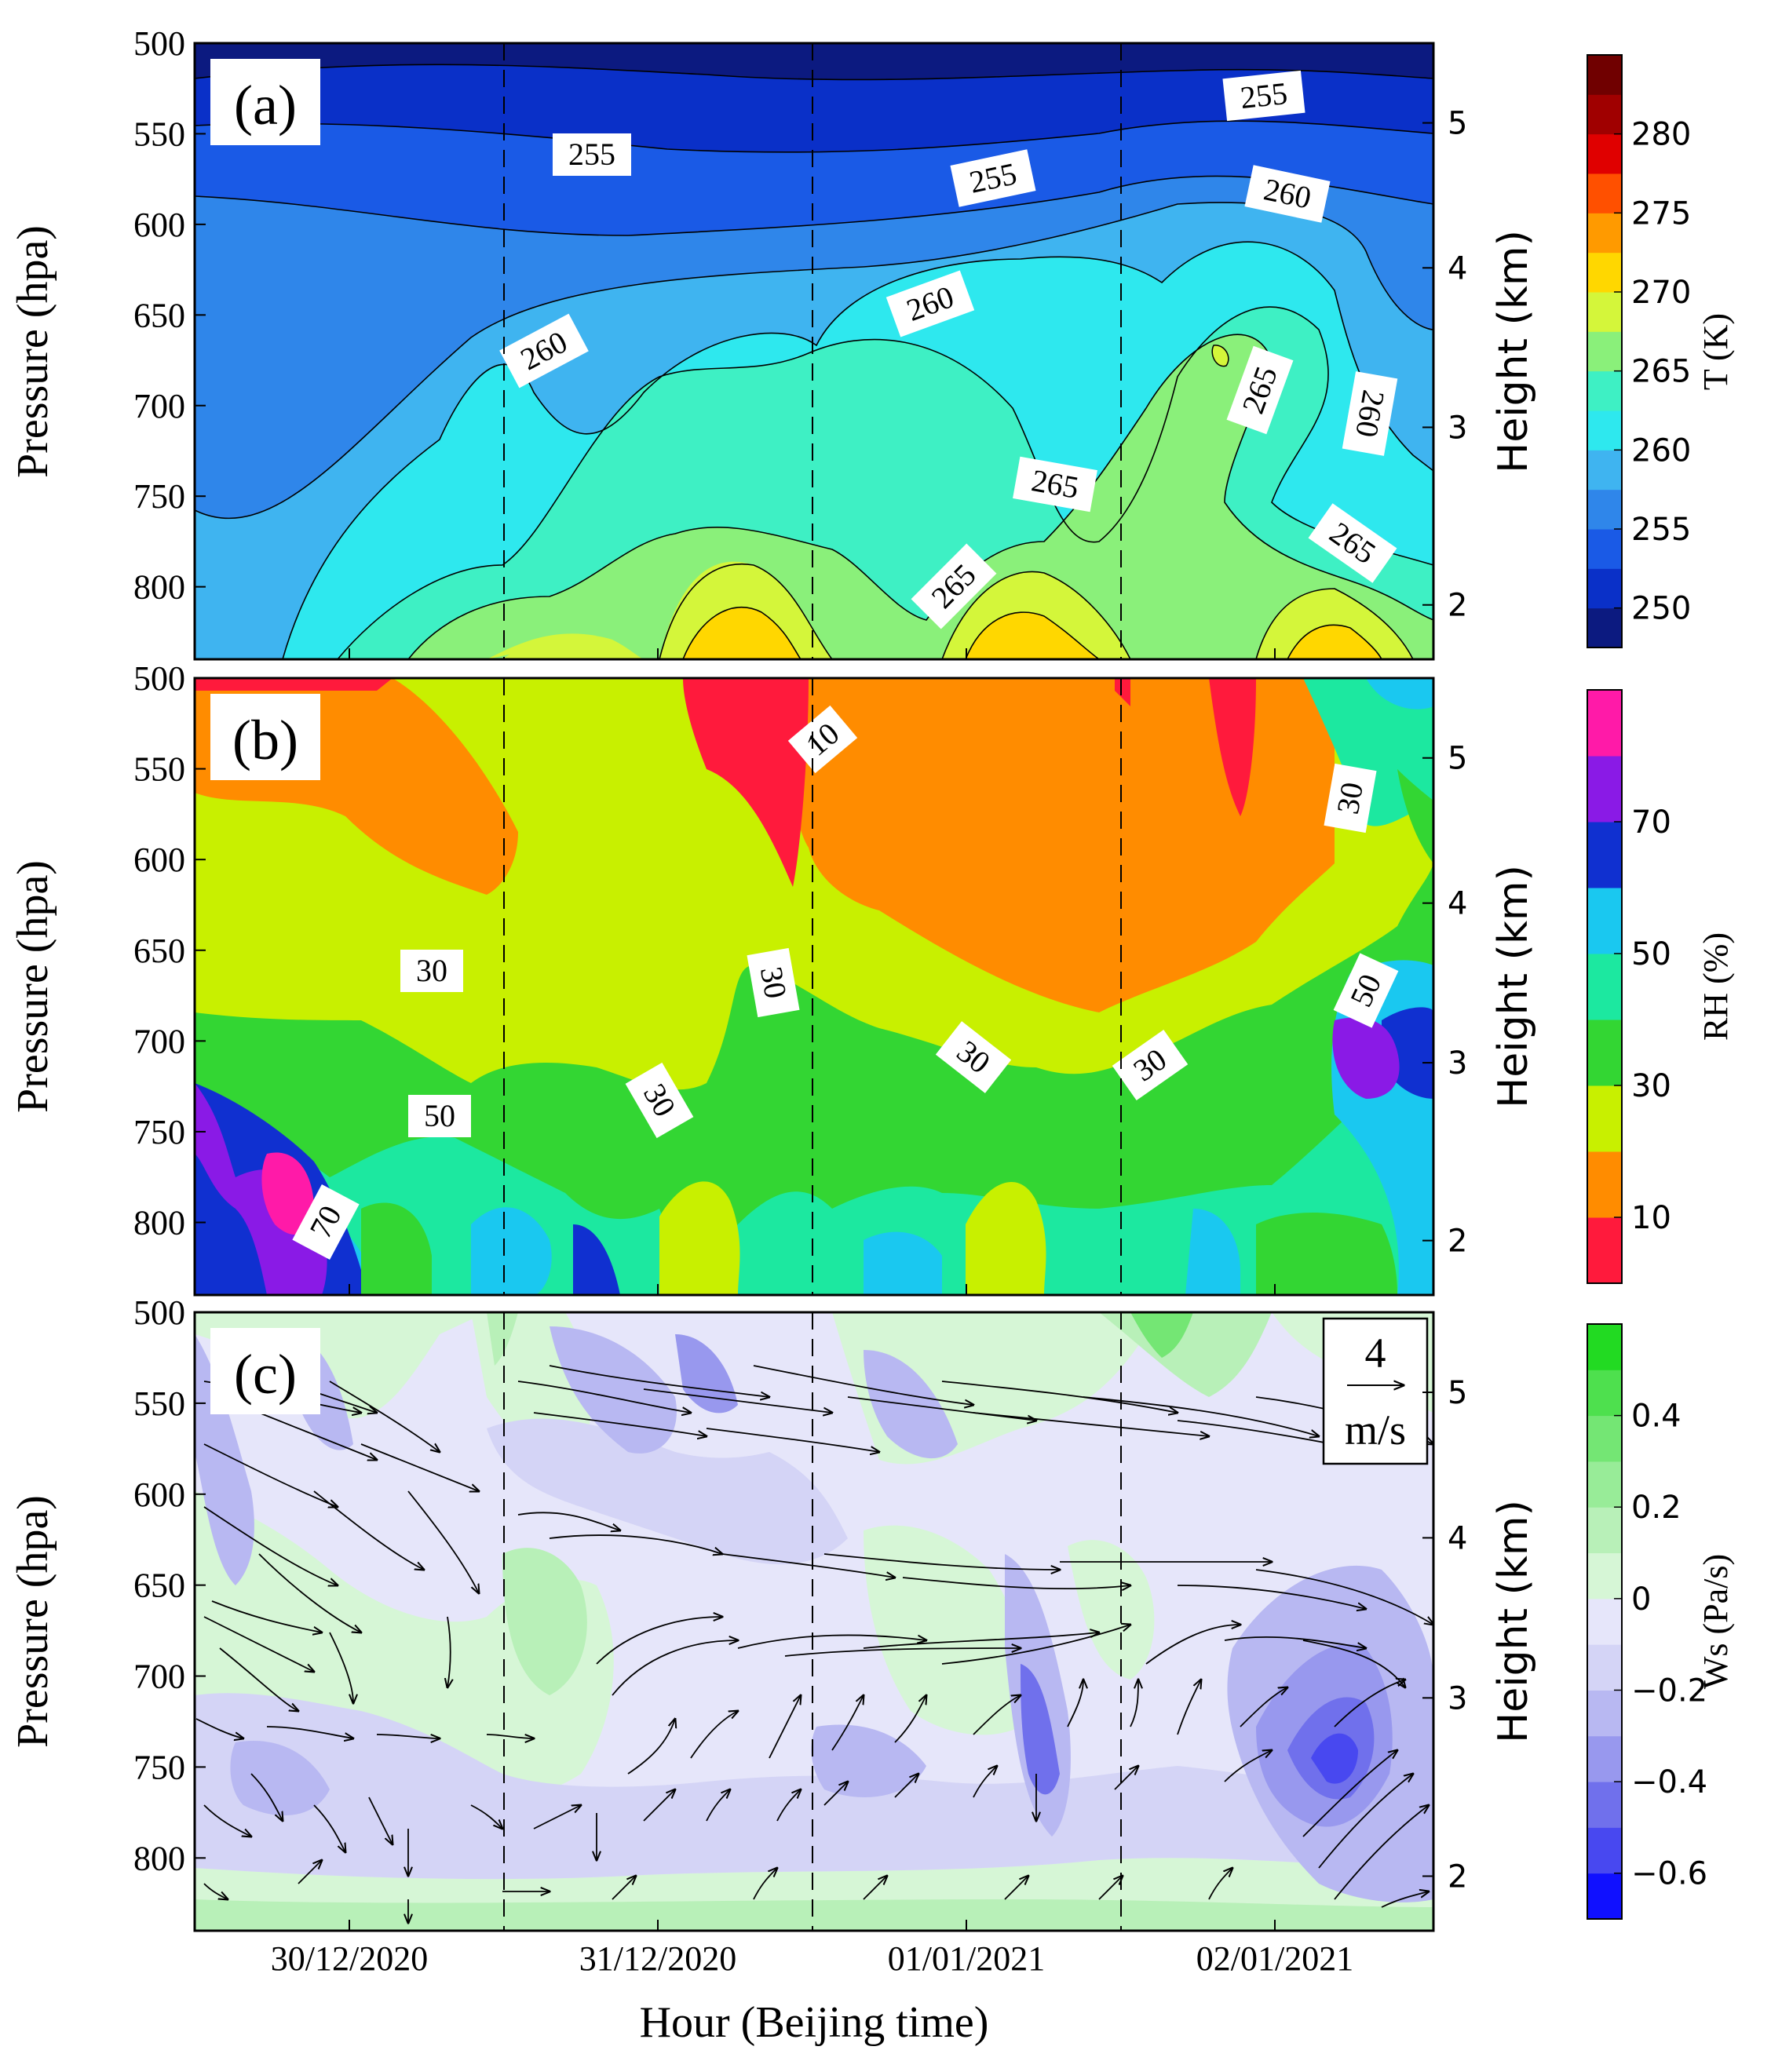 Image resolution: width=1771 pixels, height=2072 pixels. What do you see at coordinates (1661, 372) in the screenshot?
I see `colorbar-tick-label: 265` at bounding box center [1661, 372].